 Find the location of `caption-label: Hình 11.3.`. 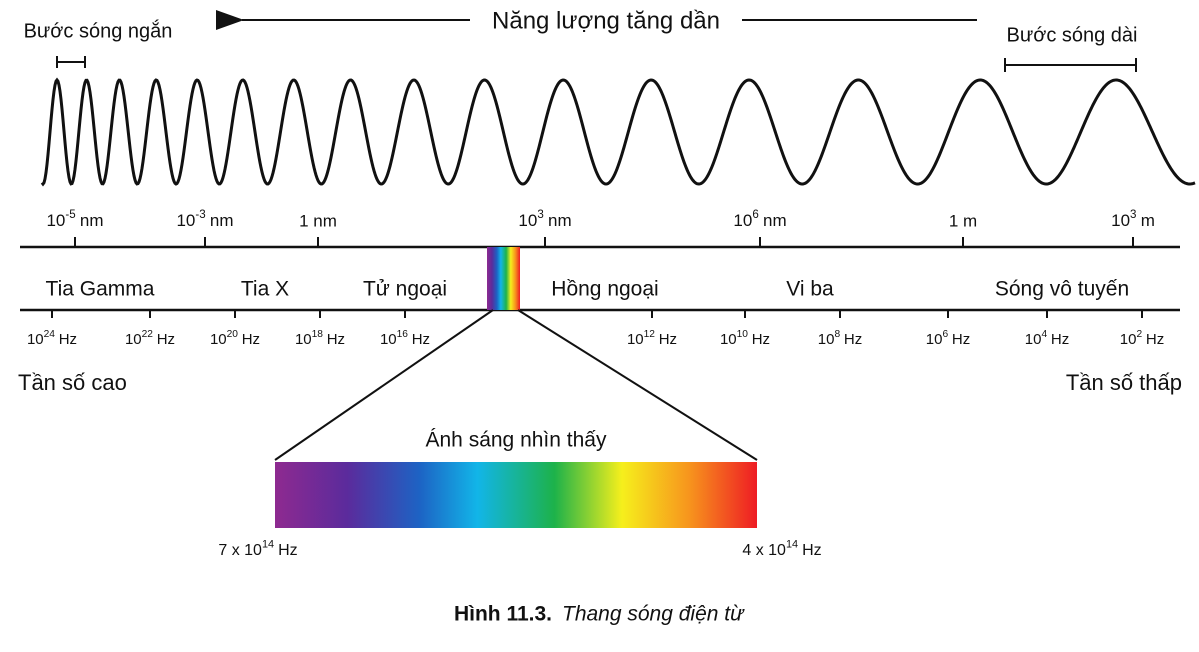

caption-label: Hình 11.3. is located at coordinates (503, 614).